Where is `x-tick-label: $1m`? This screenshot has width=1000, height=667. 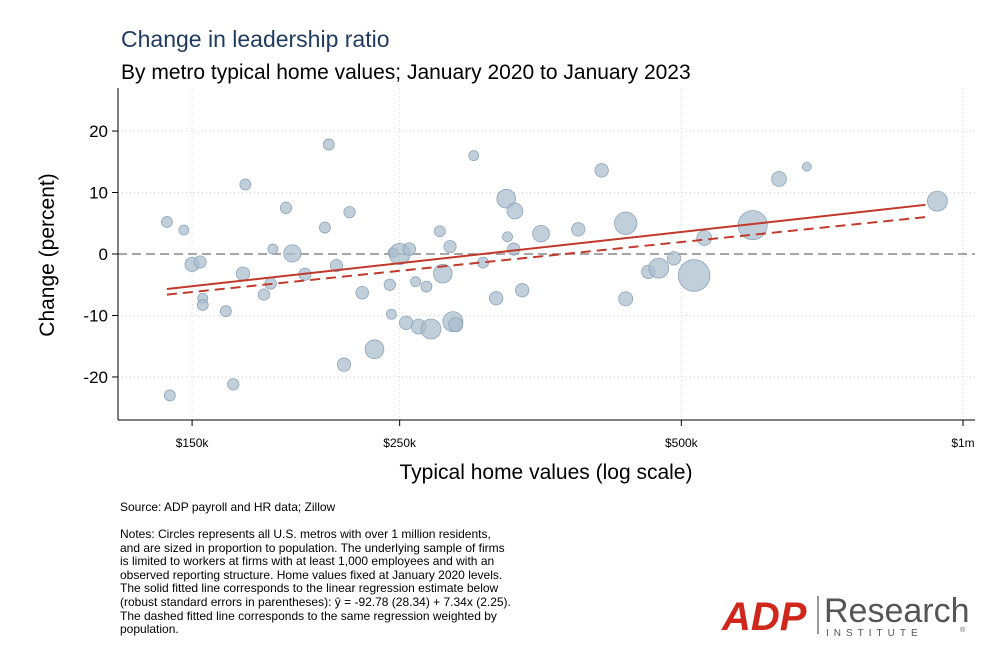
x-tick-label: $1m is located at coordinates (962, 443).